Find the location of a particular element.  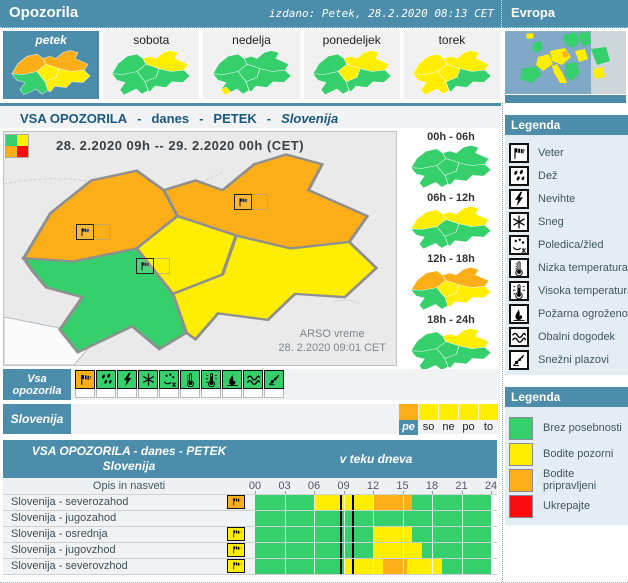

legend-item-high-temp: Visoka temperatura is located at coordinates (568, 290).